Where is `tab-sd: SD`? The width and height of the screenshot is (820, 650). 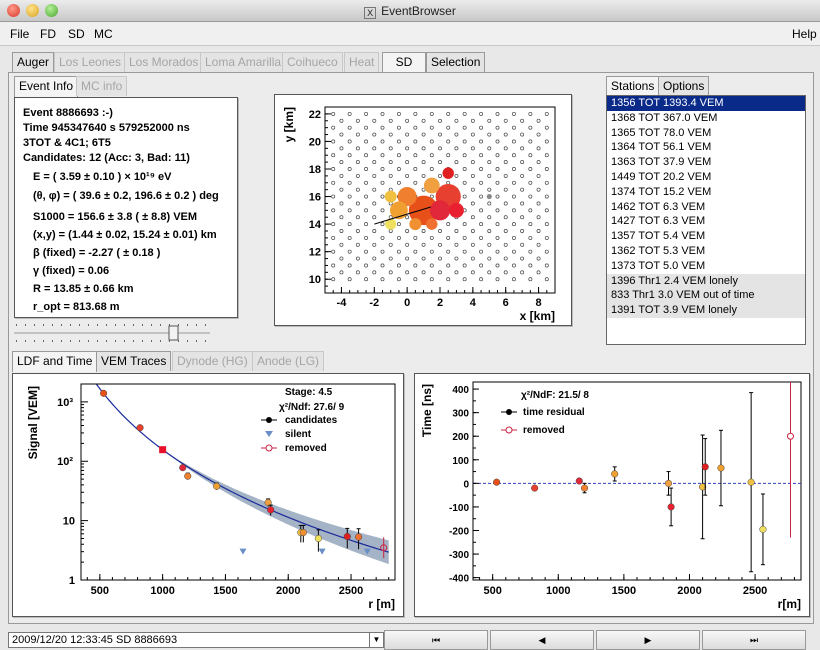
tab-sd: SD is located at coordinates (404, 62).